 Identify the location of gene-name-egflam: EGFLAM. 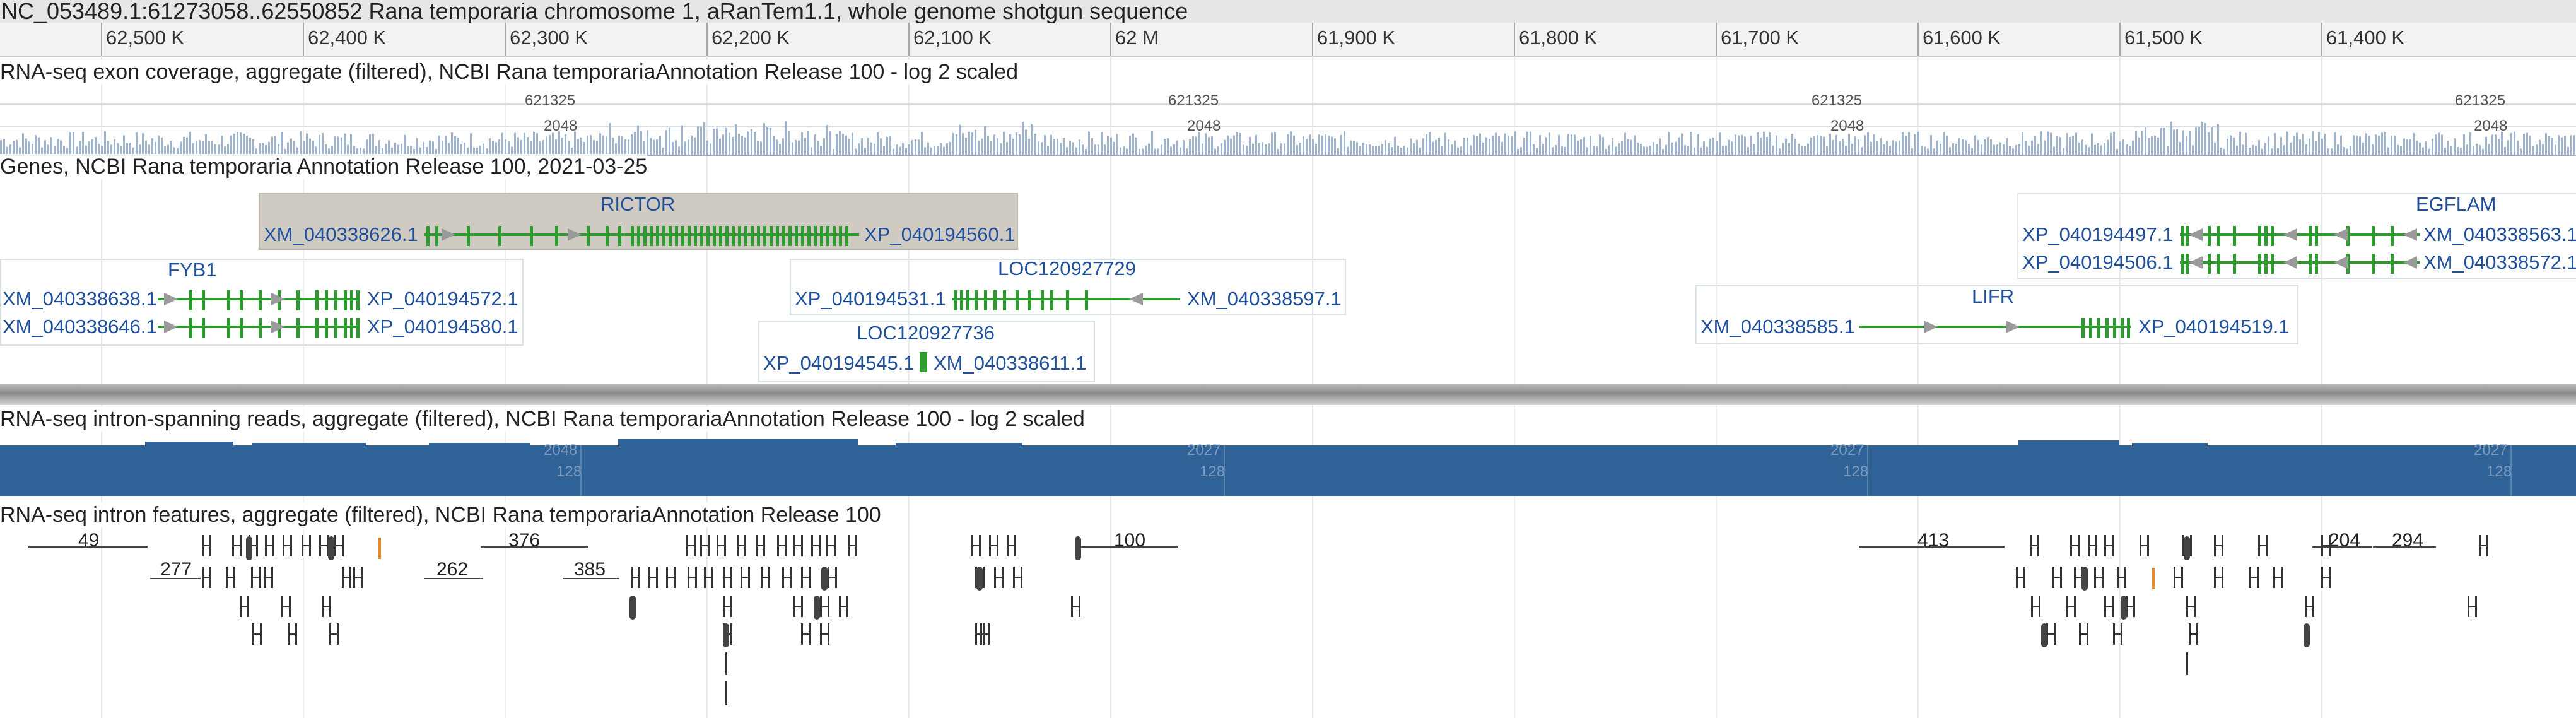
(2456, 204).